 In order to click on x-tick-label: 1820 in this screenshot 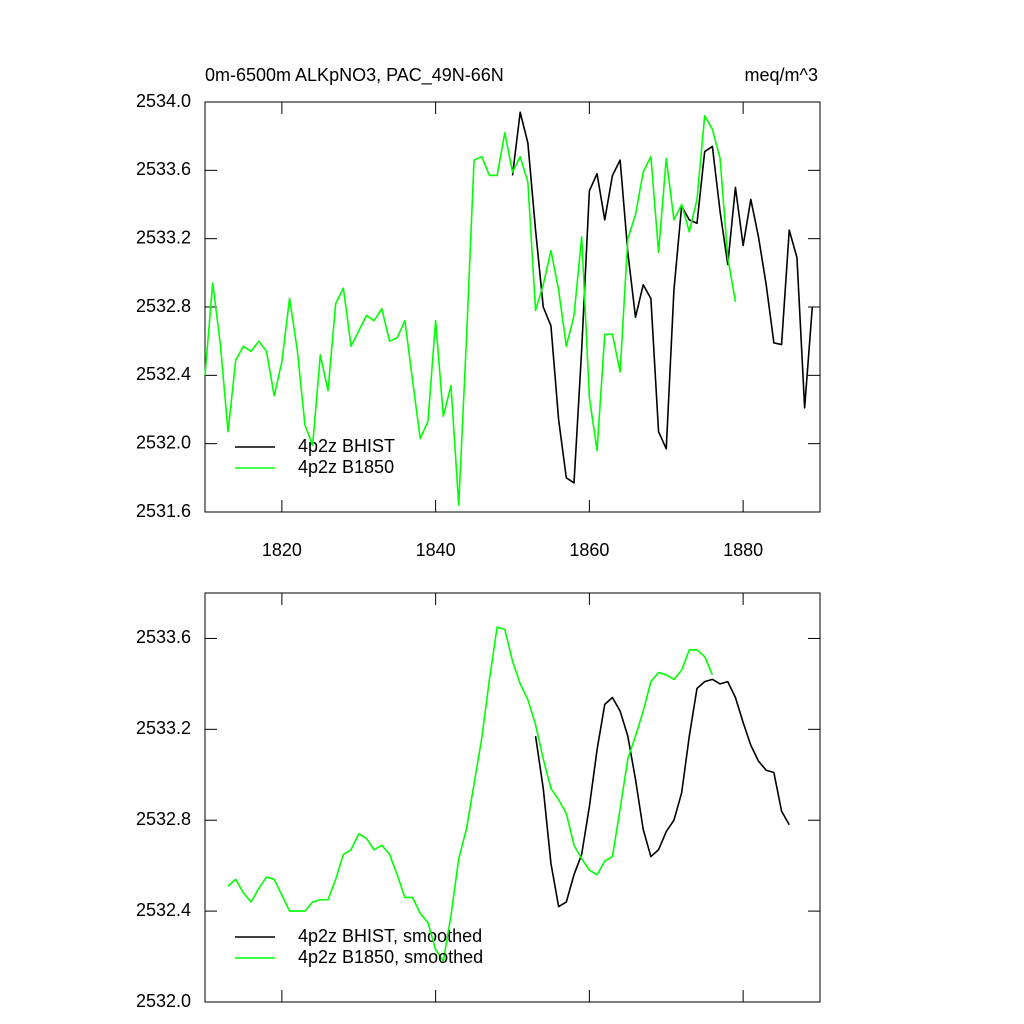, I will do `click(282, 550)`.